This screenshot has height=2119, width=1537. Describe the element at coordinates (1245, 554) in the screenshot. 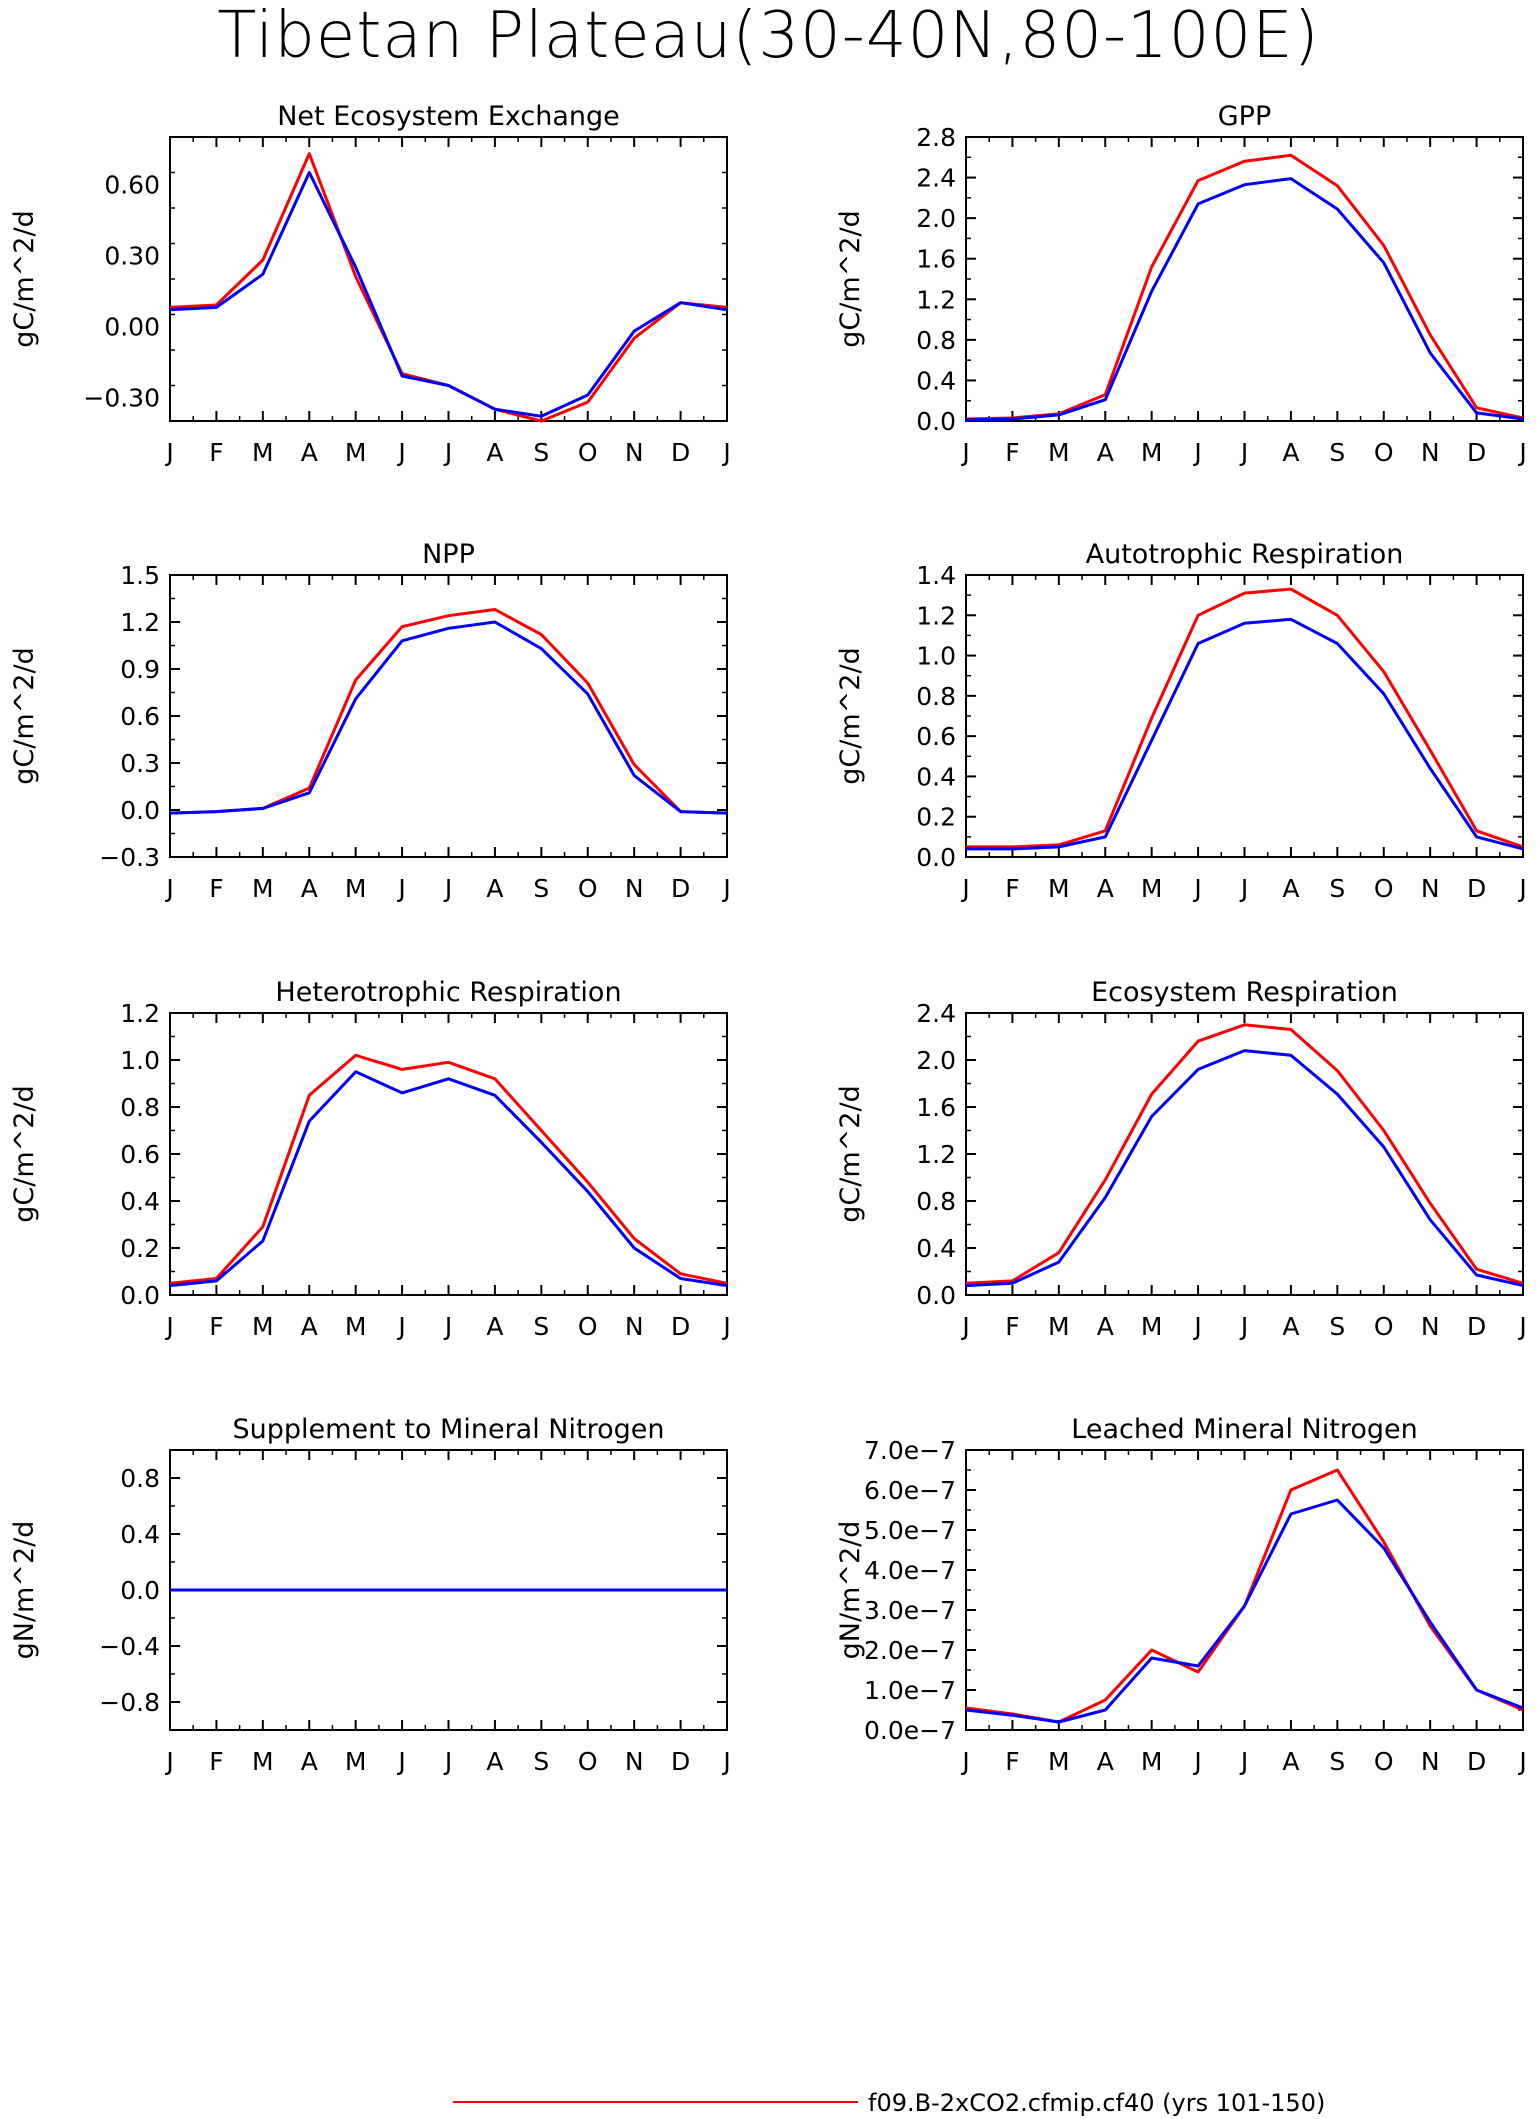

I see `chart-title: Autotrophic Respiration` at that location.